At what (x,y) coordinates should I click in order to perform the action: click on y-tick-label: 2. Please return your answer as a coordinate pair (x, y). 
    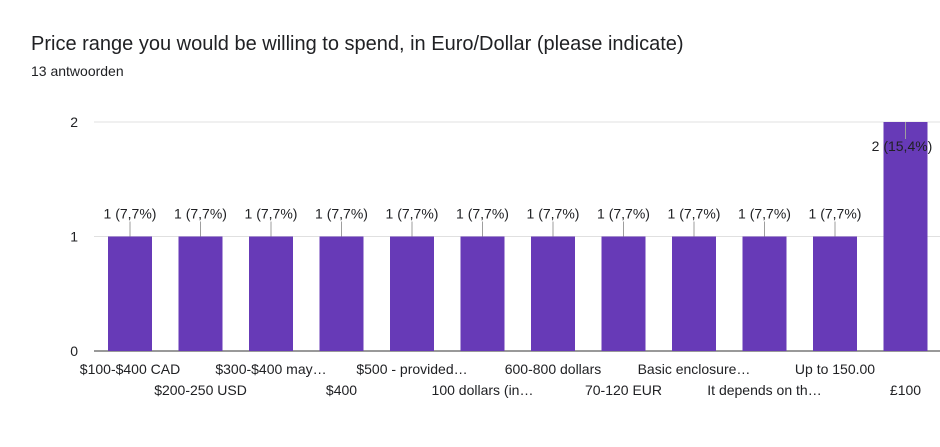
    Looking at the image, I should click on (74, 122).